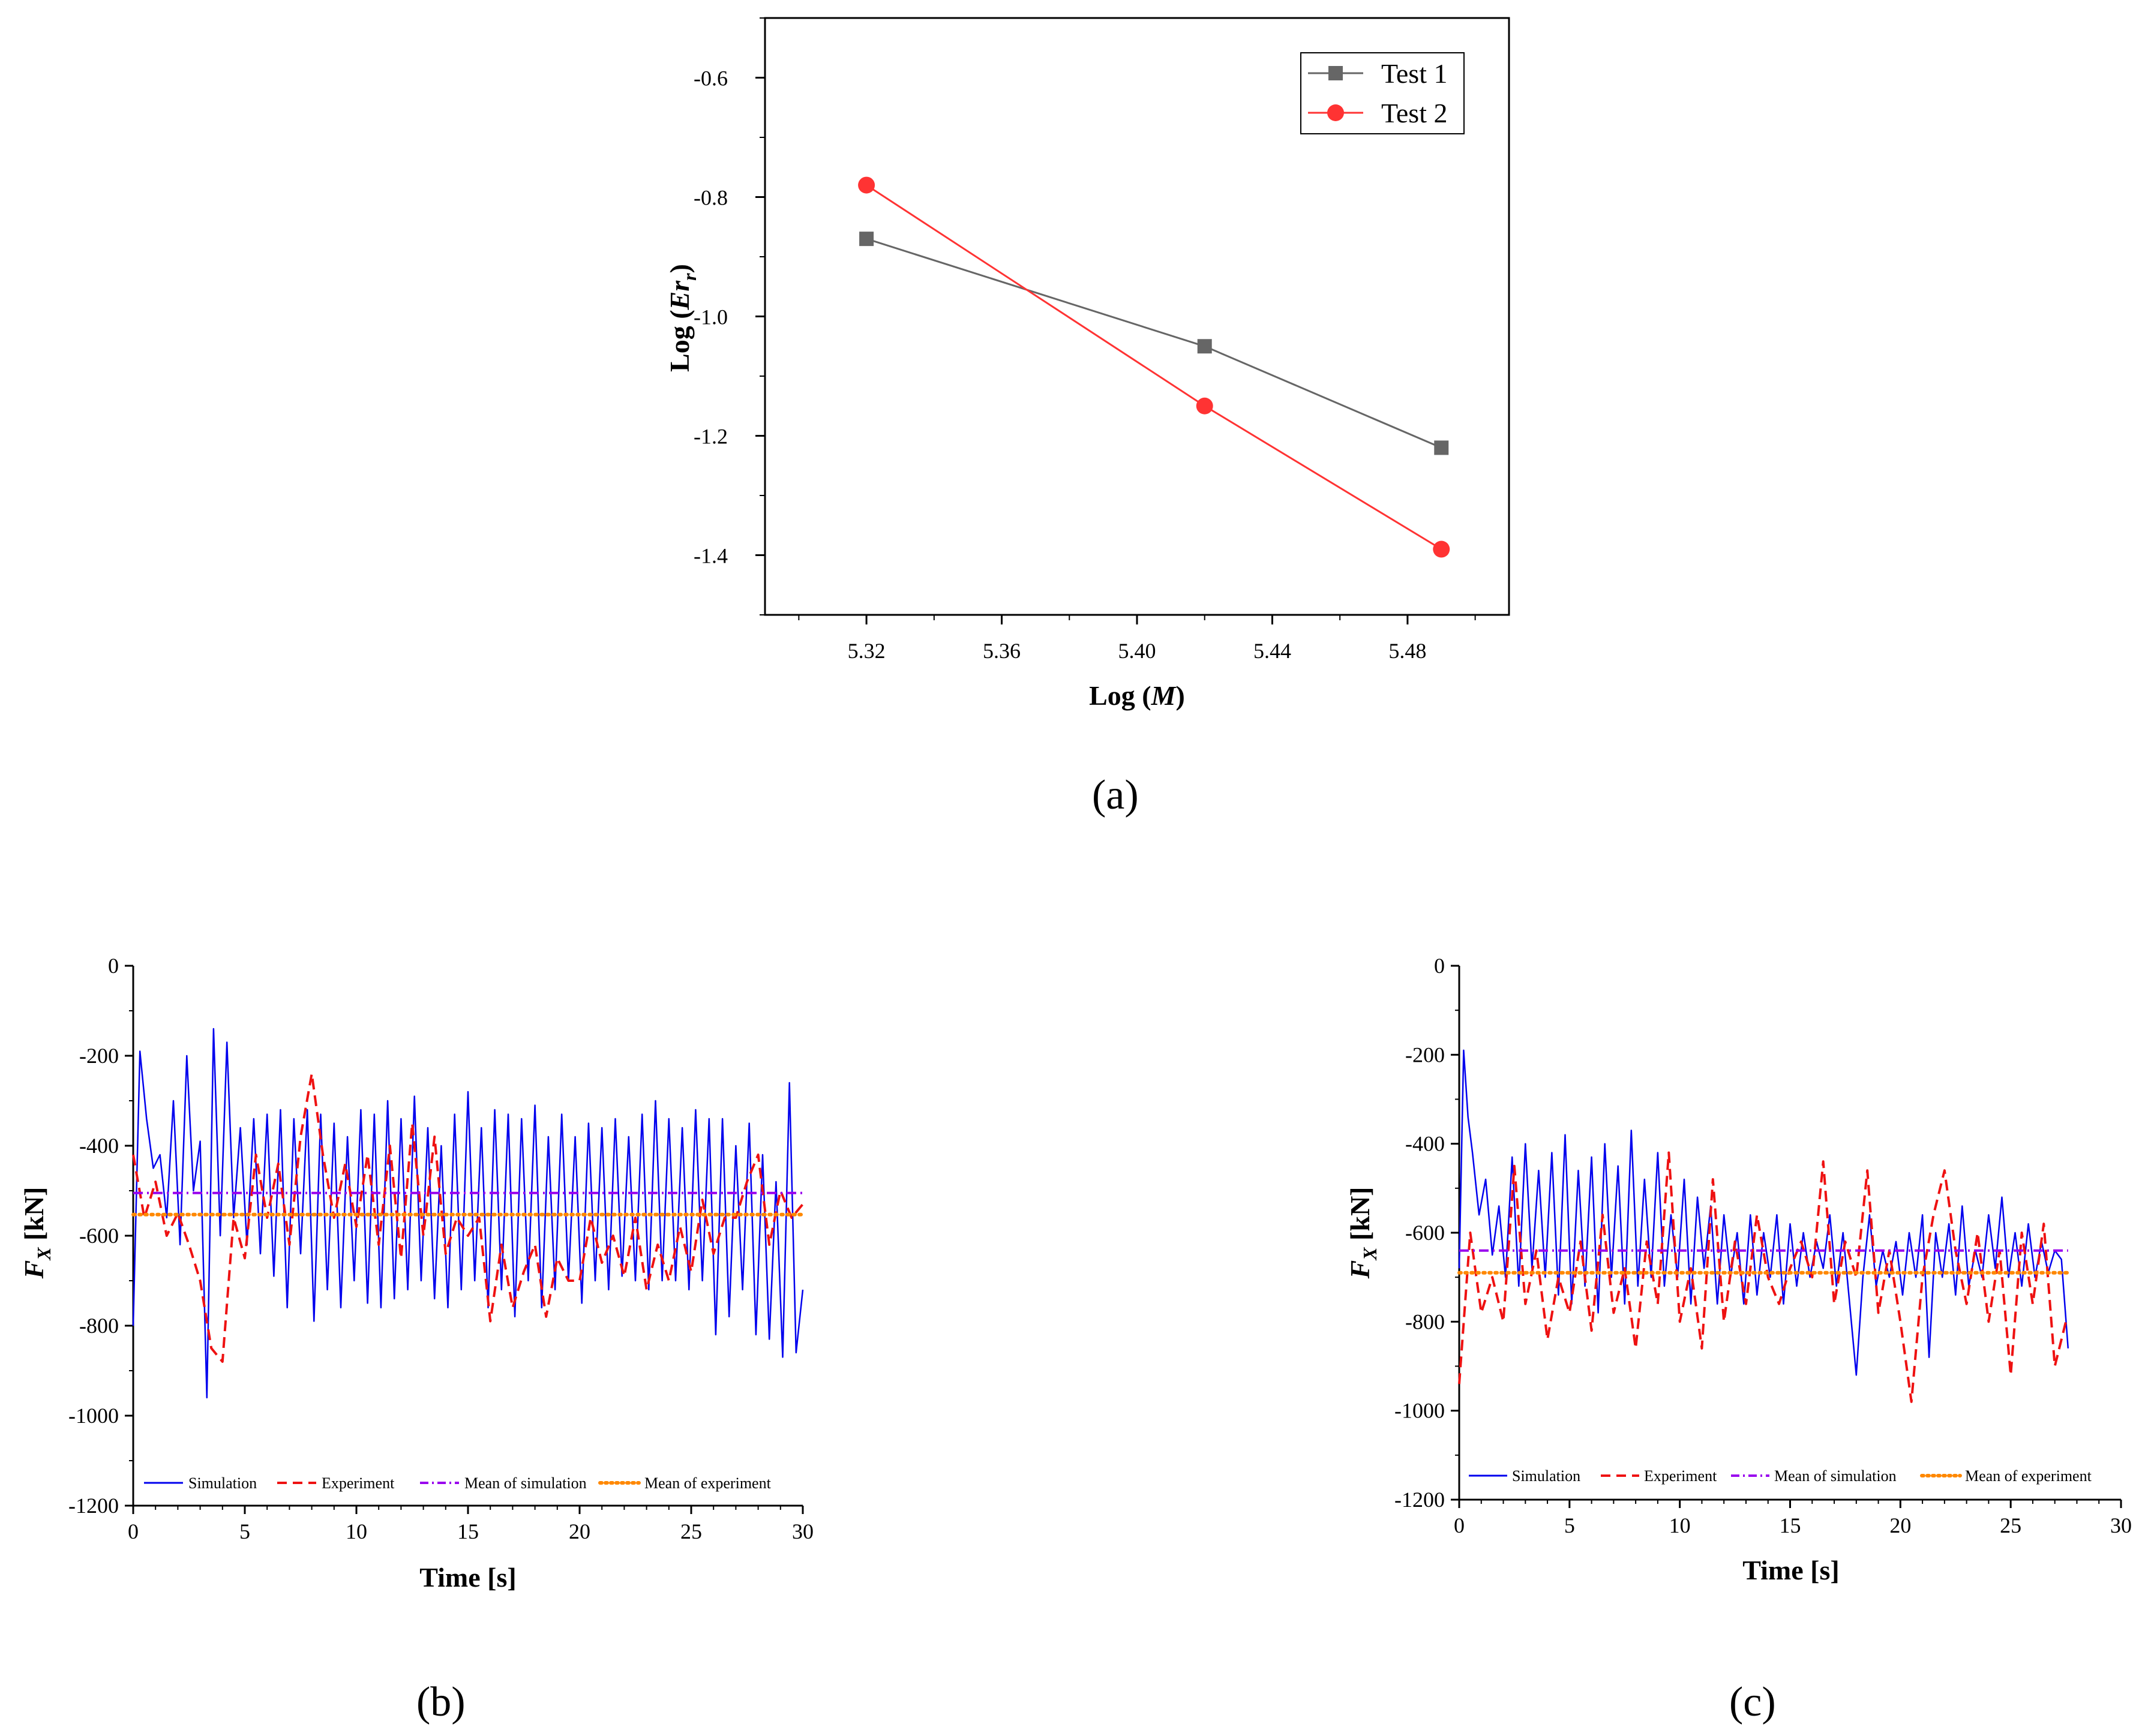 The height and width of the screenshot is (1736, 2142). I want to click on chart-b-ticks: 0 5 10 15 20 25 30 0 -200 -400 -600 -800 -1000 -1200, so click(441, 1248).